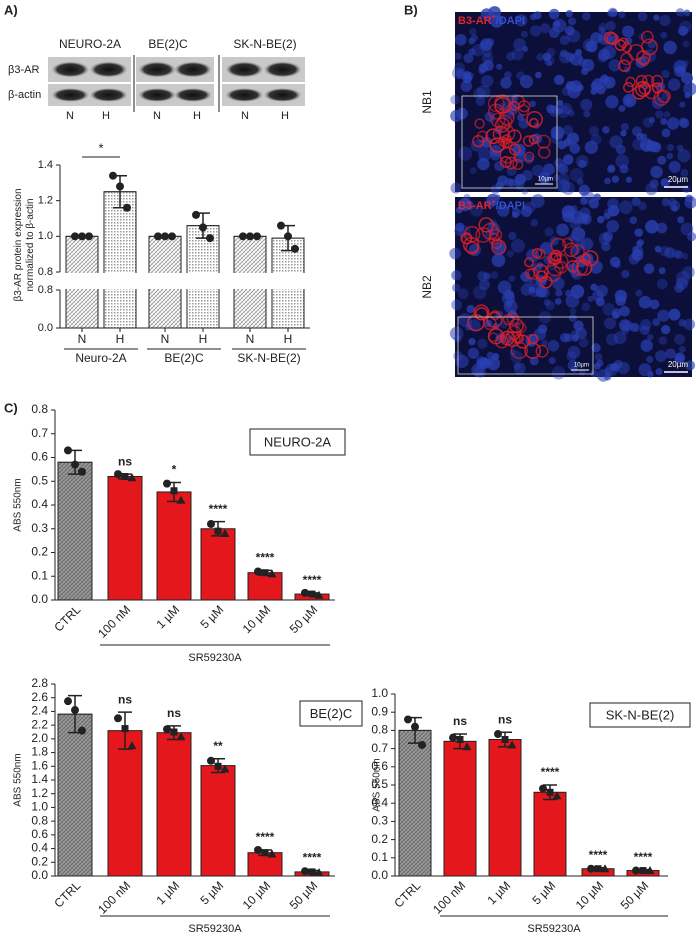  What do you see at coordinates (39, 457) in the screenshot?
I see `y-tick-label: 0.6` at bounding box center [39, 457].